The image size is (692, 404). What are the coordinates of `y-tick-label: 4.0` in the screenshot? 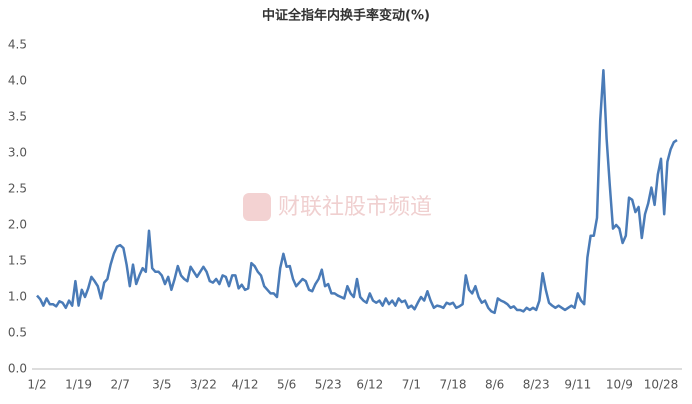 It's located at (17, 81).